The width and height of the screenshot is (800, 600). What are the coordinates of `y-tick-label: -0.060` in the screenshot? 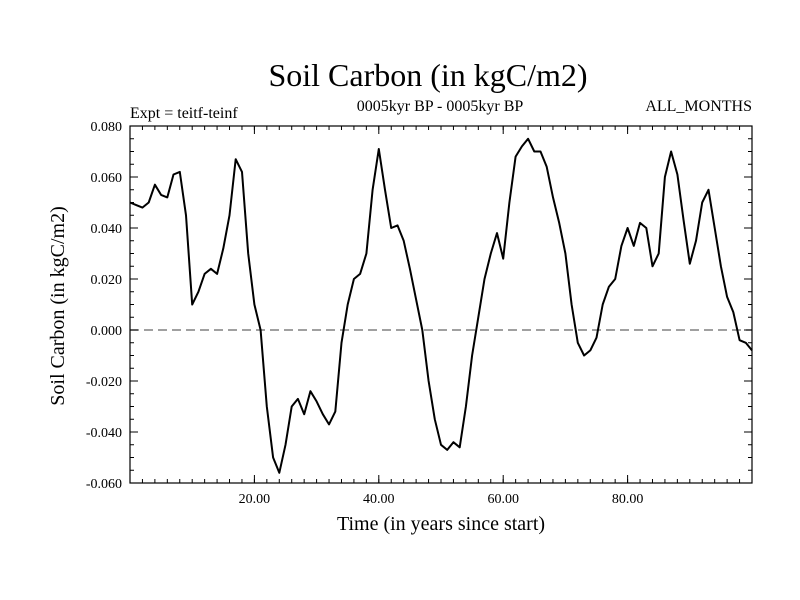 It's located at (104, 484).